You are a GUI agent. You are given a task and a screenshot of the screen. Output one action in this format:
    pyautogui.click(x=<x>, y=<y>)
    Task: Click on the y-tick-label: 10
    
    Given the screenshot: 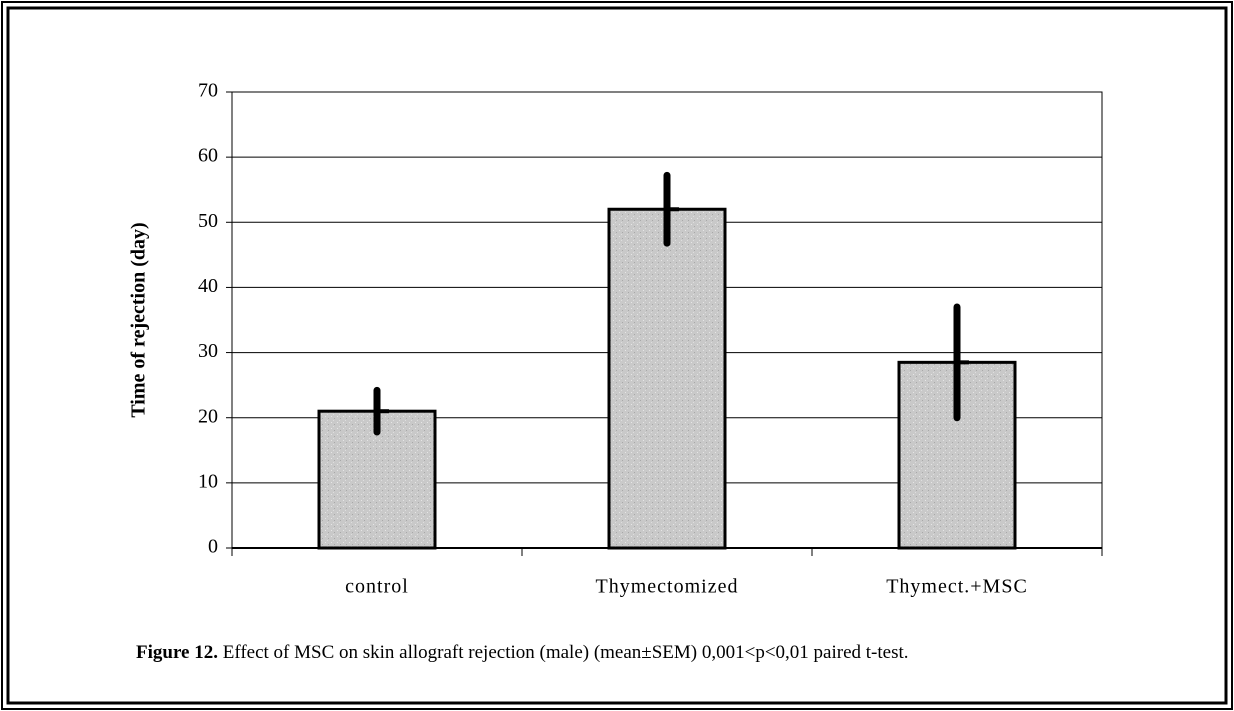 What is the action you would take?
    pyautogui.click(x=208, y=481)
    